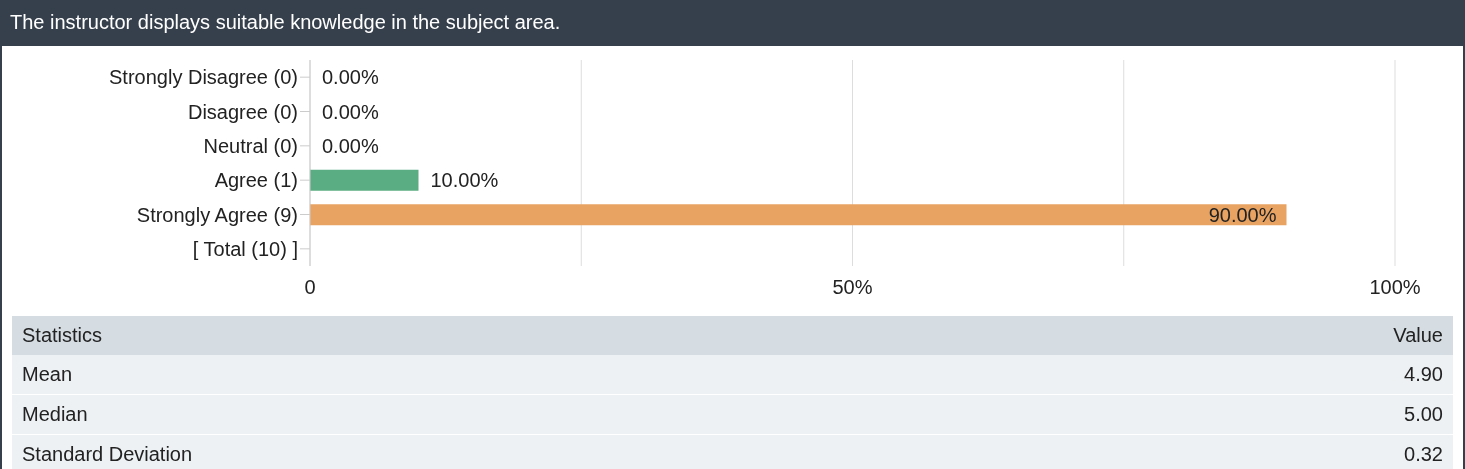  I want to click on y-tick-label: Disagree (0), so click(242, 111).